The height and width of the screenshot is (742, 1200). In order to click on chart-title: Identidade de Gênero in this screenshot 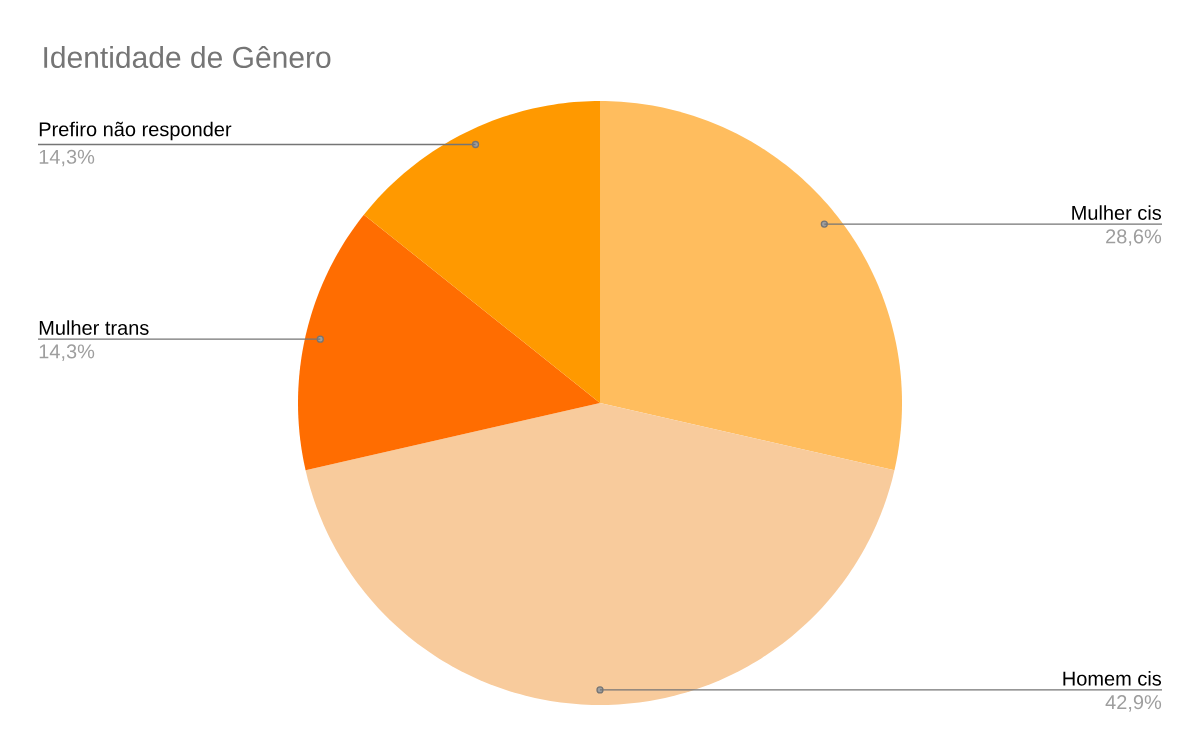, I will do `click(187, 57)`.